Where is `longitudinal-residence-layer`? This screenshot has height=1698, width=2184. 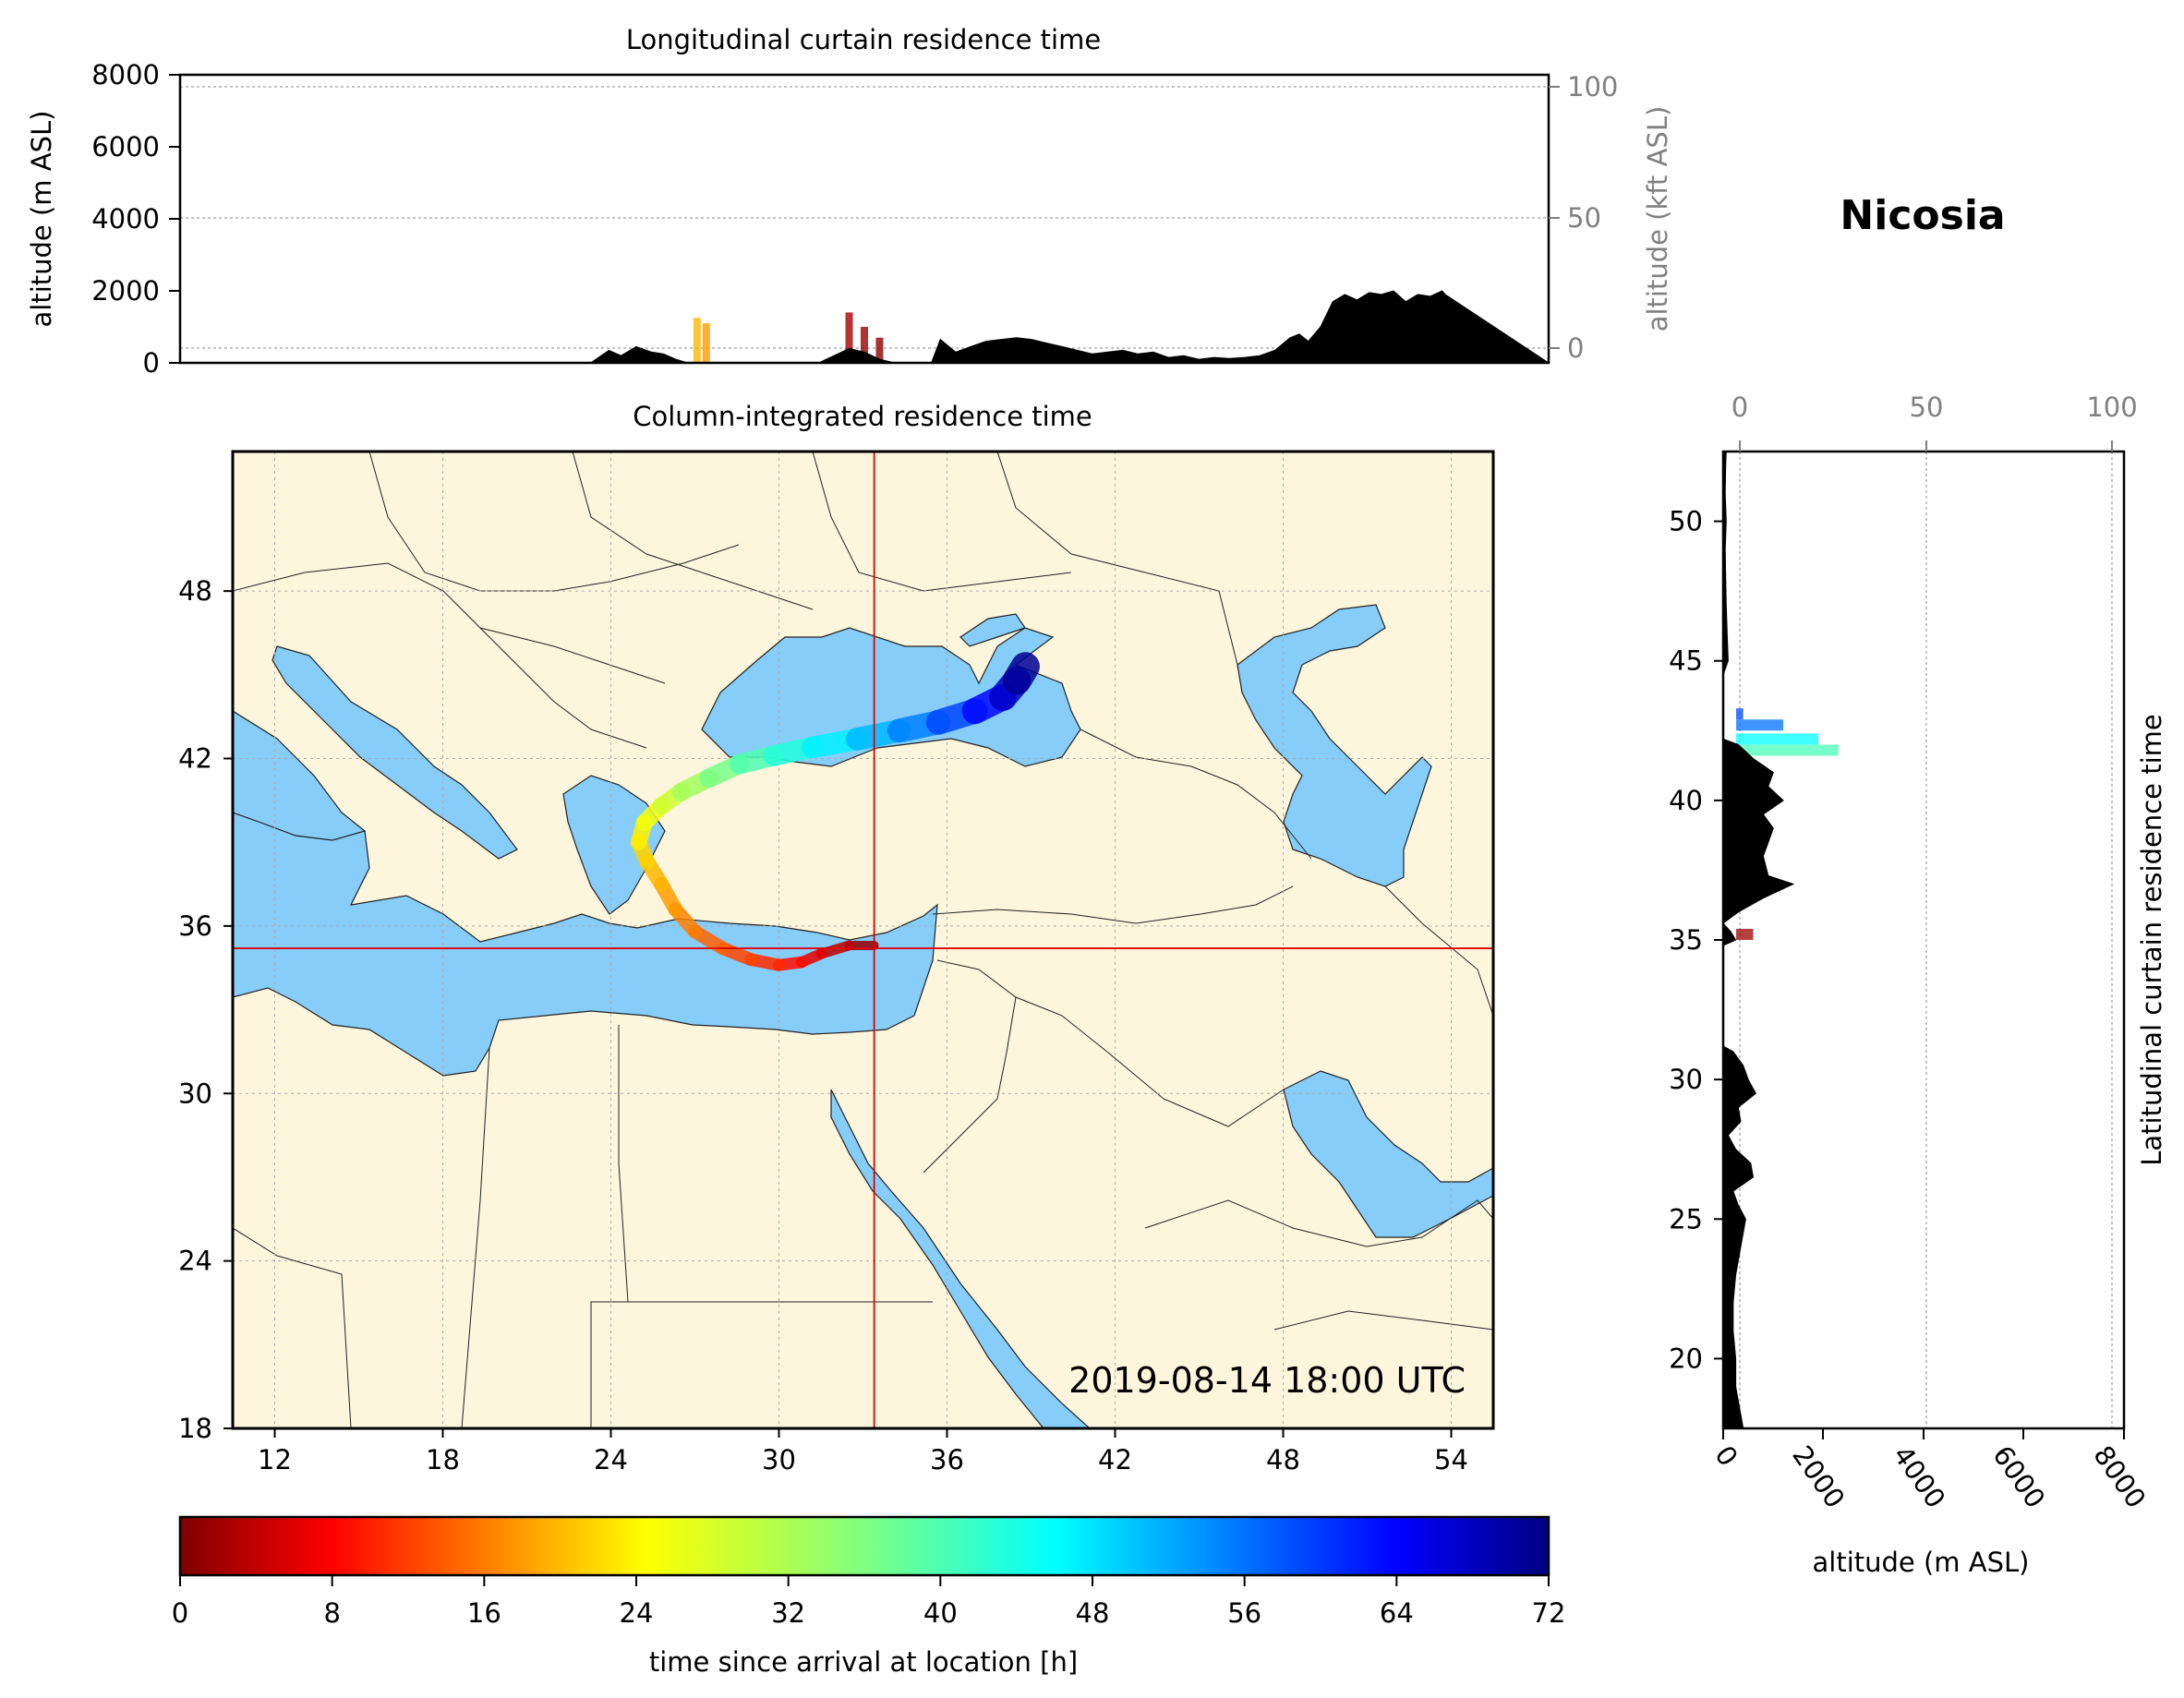 longitudinal-residence-layer is located at coordinates (788, 337).